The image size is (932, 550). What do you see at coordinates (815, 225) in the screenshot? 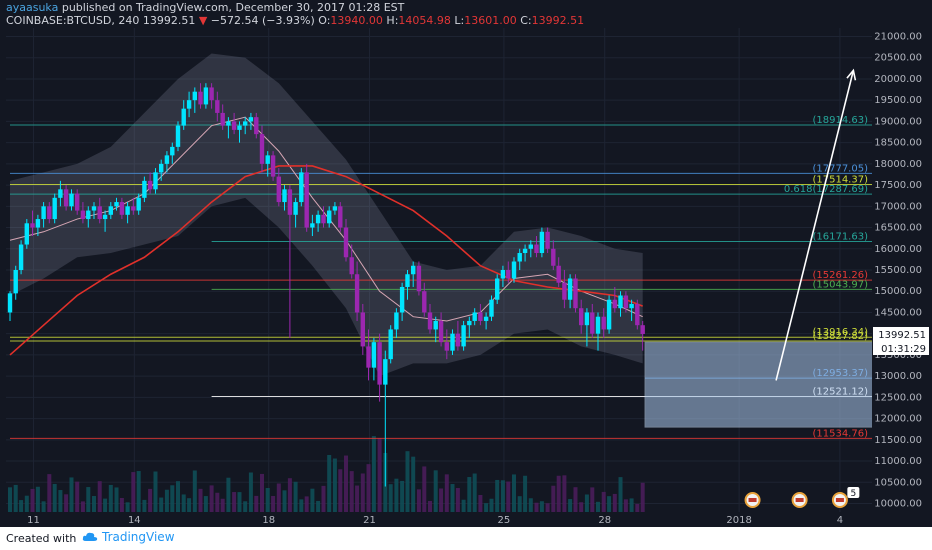
I see `arrow-line` at bounding box center [815, 225].